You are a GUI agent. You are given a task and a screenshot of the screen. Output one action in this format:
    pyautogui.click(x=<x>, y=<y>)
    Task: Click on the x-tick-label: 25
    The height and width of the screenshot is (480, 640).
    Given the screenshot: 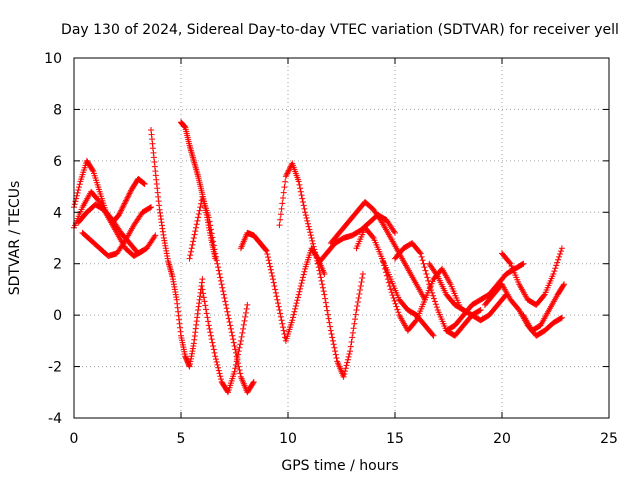 What is the action you would take?
    pyautogui.click(x=609, y=439)
    